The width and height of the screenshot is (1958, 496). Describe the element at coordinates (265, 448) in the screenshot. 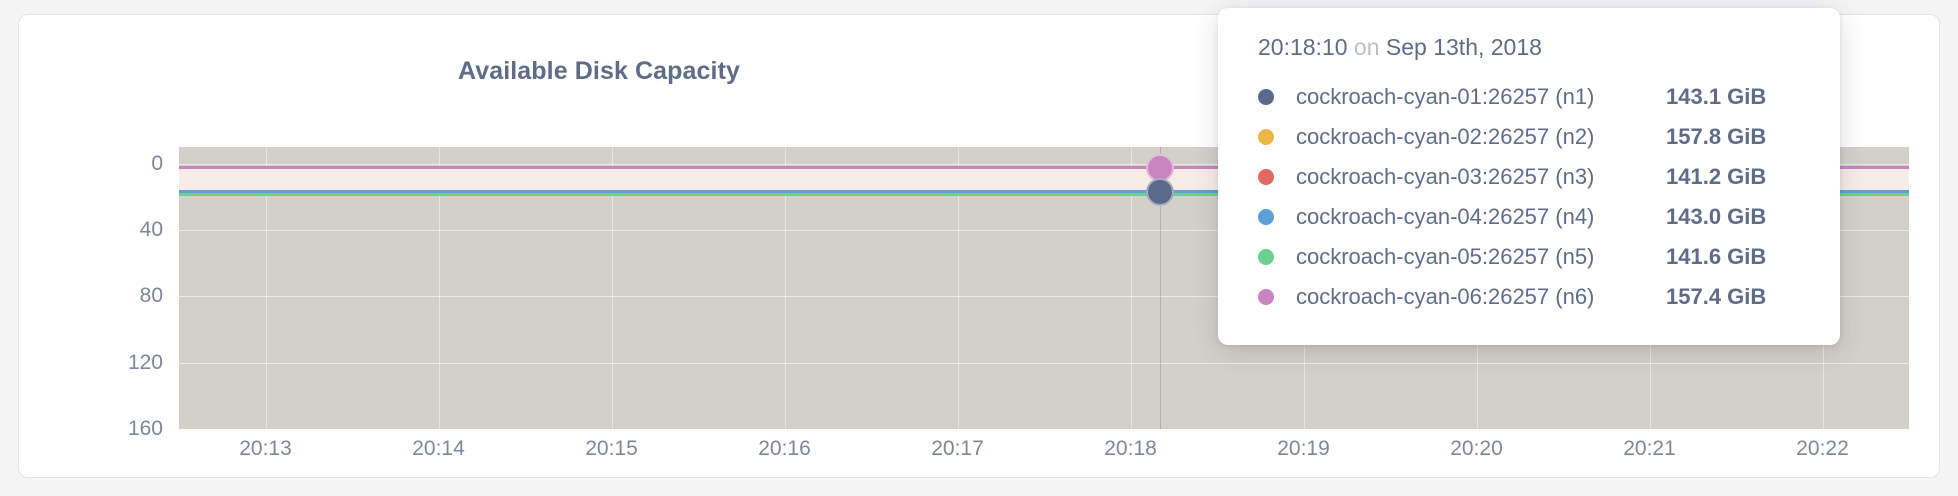

I see `x-axis-tick-label: 20:13` at that location.